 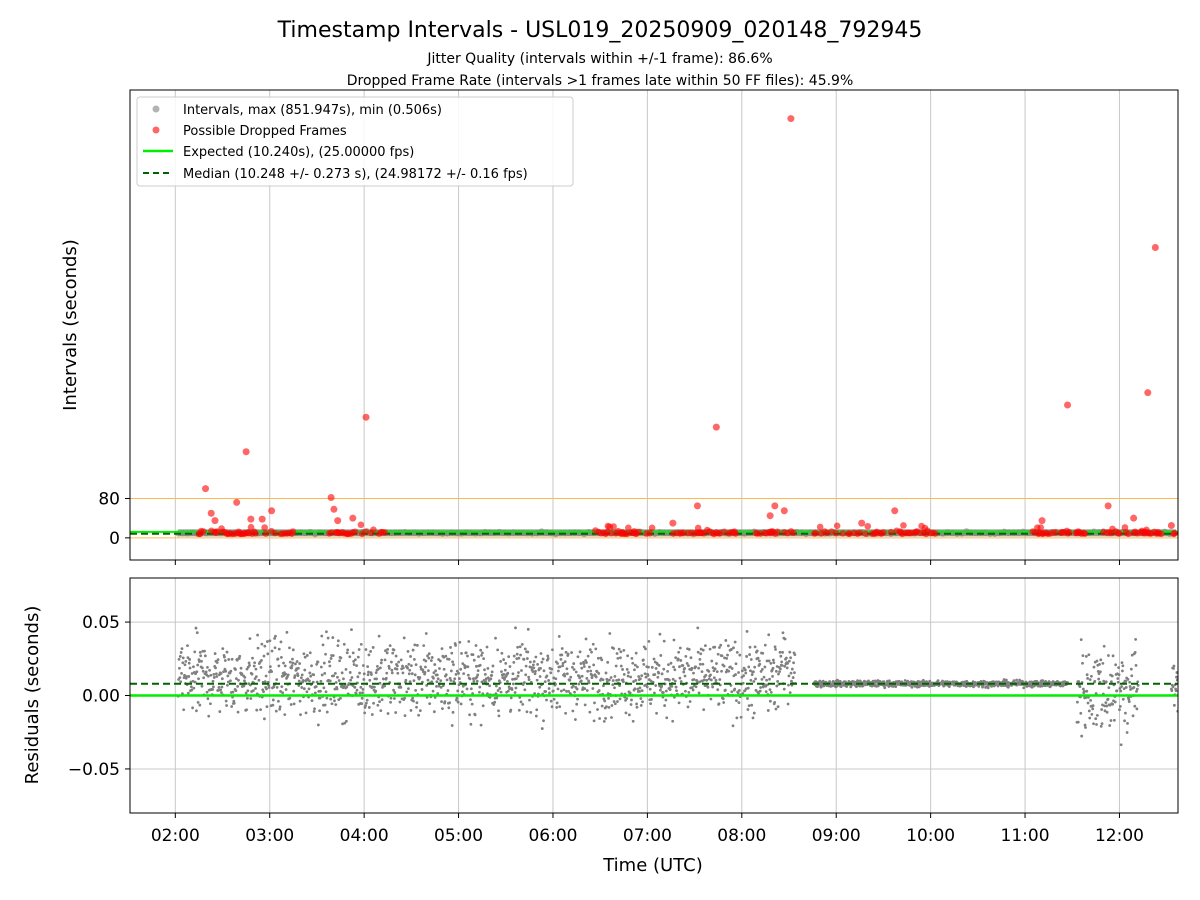 What do you see at coordinates (265, 131) in the screenshot?
I see `legend-label-dropped: Possible Dropped Frames` at bounding box center [265, 131].